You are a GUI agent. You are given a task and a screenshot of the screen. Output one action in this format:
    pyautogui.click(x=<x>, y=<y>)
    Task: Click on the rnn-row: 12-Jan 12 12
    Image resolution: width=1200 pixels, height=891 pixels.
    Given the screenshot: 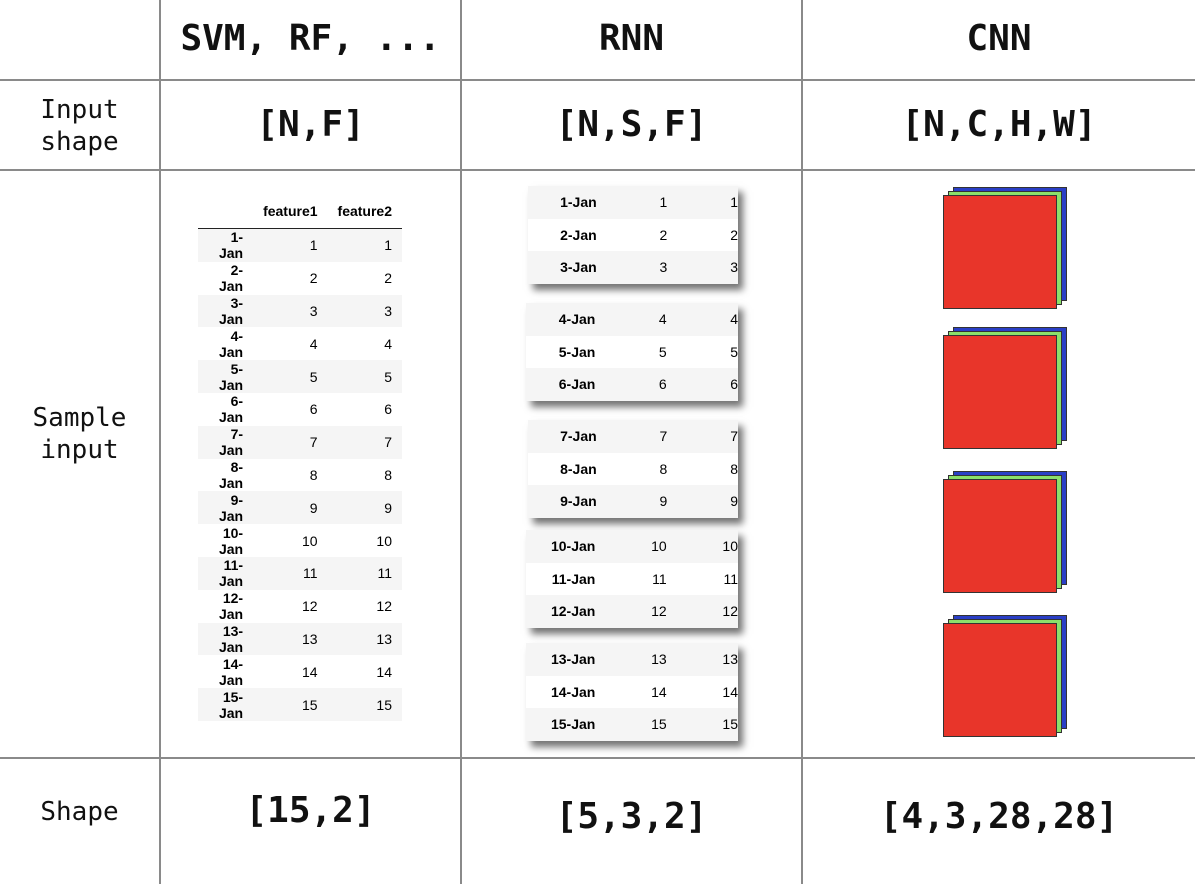 What is the action you would take?
    pyautogui.click(x=632, y=611)
    